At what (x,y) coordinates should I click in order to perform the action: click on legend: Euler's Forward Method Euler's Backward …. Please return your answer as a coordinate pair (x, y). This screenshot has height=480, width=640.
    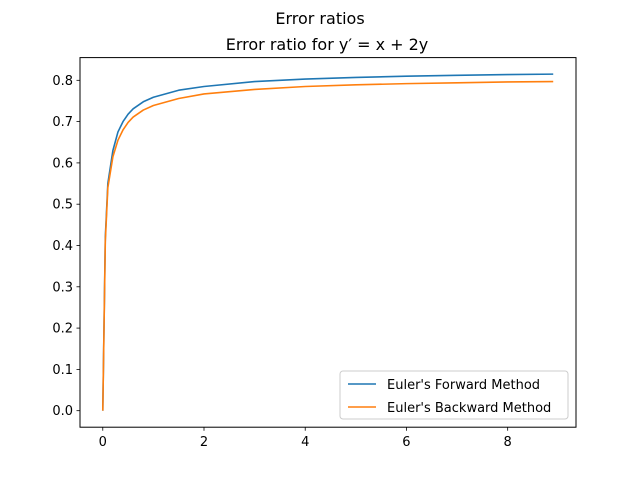
    Looking at the image, I should click on (454, 395).